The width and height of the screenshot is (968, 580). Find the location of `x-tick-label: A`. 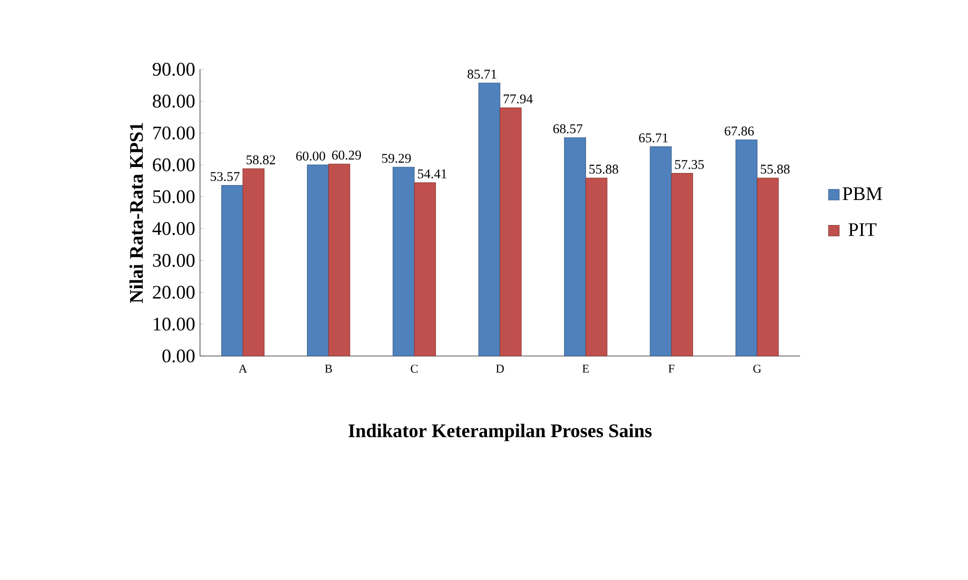

x-tick-label: A is located at coordinates (243, 368).